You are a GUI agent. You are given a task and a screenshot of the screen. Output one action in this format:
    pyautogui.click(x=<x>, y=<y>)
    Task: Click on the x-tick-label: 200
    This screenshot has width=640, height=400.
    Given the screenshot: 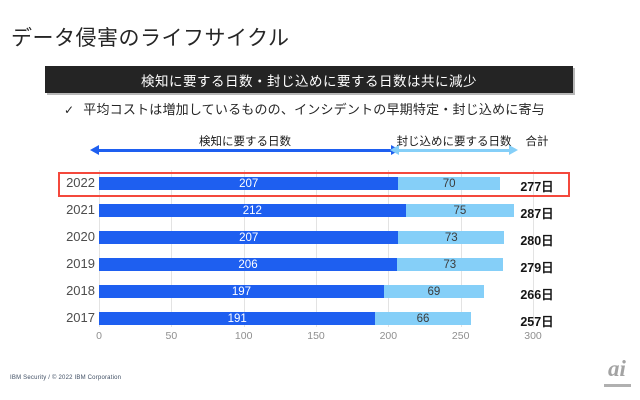 What is the action you would take?
    pyautogui.click(x=388, y=336)
    